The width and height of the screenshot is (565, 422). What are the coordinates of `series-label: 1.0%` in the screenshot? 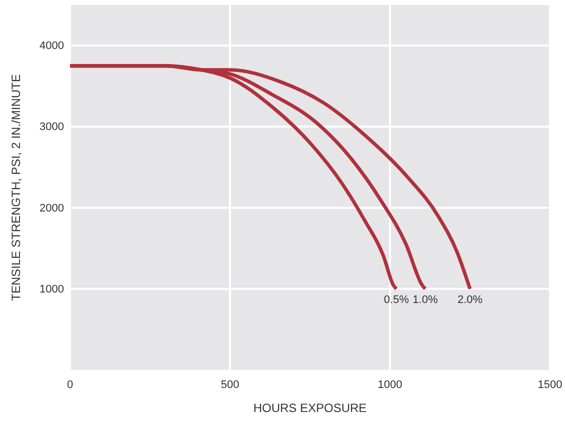 It's located at (425, 300).